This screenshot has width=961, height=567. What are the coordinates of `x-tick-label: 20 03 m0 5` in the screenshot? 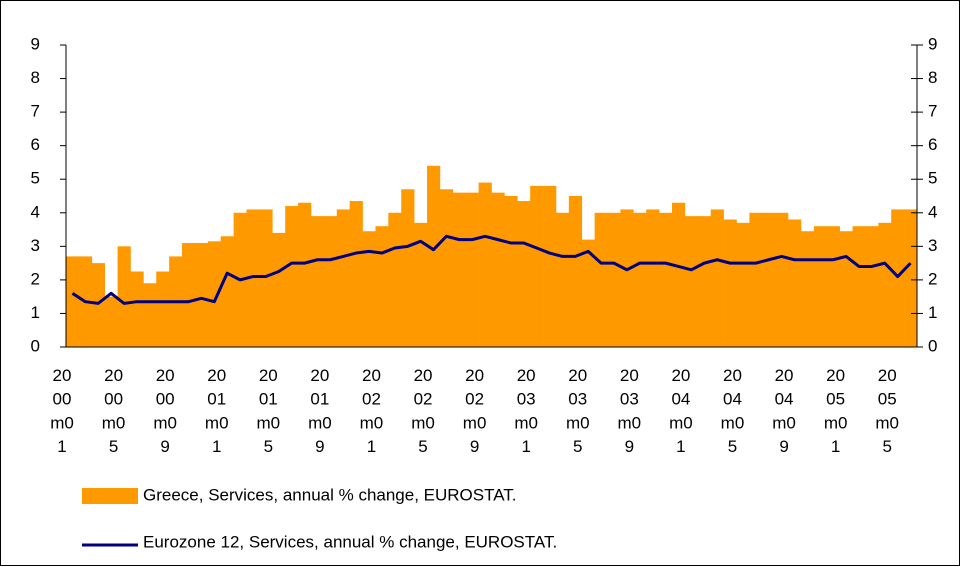 It's located at (578, 411).